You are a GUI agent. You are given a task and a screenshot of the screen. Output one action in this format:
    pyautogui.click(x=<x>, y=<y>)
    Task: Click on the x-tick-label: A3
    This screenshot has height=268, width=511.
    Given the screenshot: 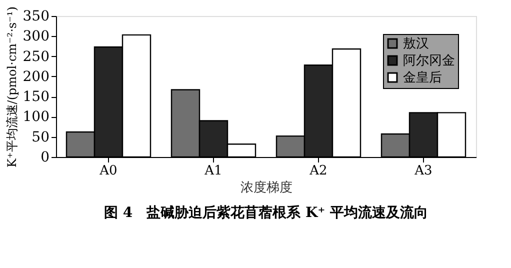 What is the action you would take?
    pyautogui.click(x=423, y=171)
    